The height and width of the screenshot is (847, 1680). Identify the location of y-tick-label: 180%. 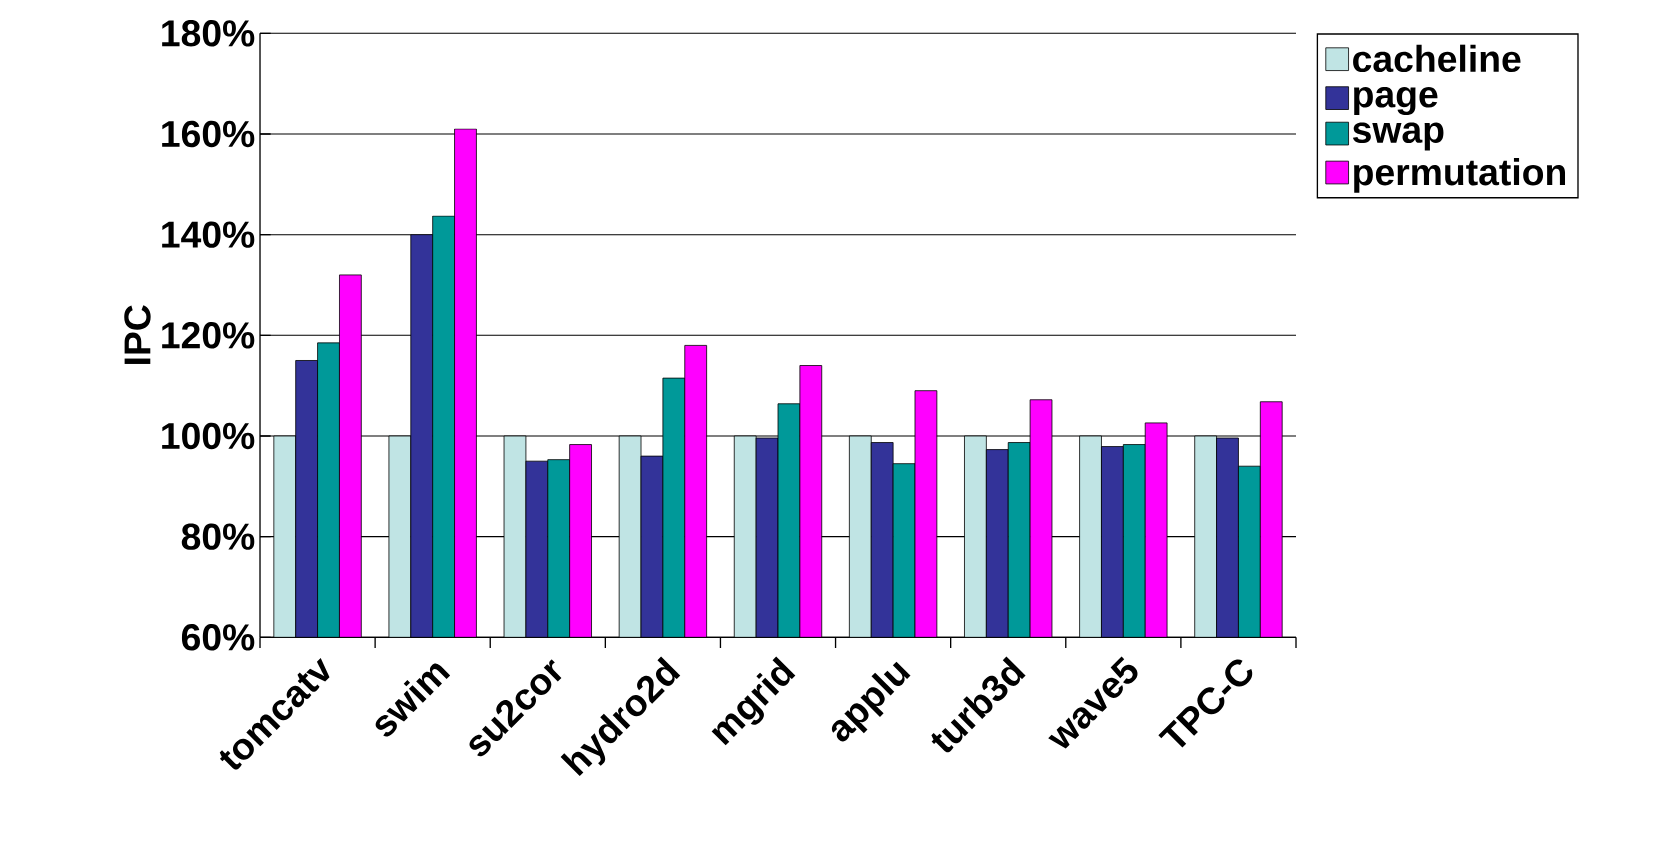
(208, 33).